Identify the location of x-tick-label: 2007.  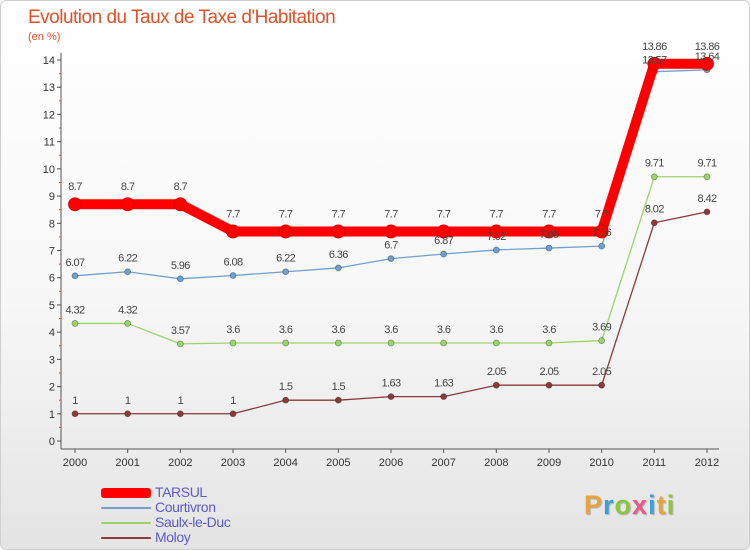
(443, 463).